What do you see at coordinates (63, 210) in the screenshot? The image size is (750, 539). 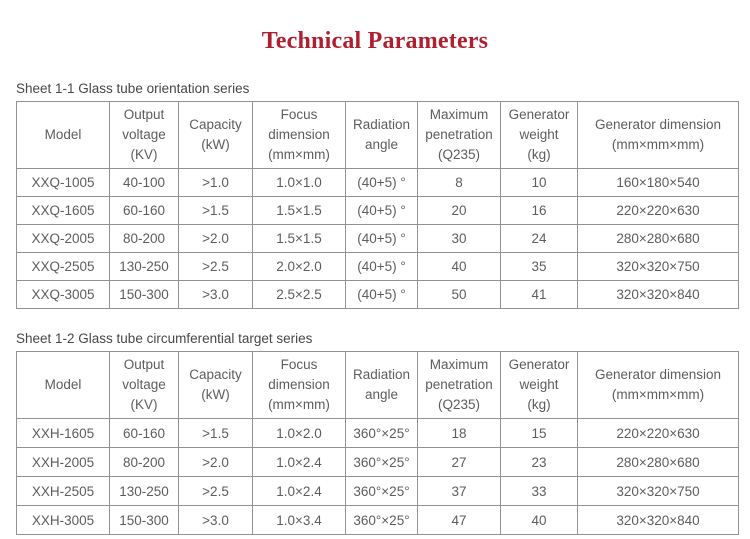 I see `table-cell: XXQ-1605` at bounding box center [63, 210].